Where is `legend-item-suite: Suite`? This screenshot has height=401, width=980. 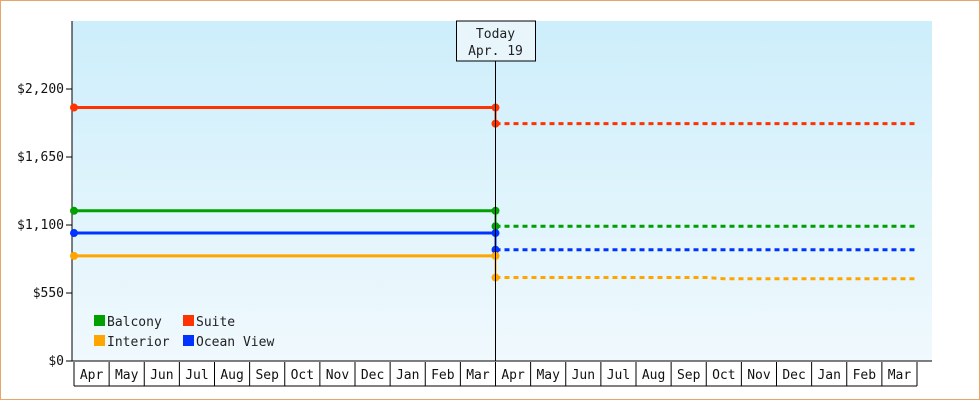
legend-item-suite: Suite is located at coordinates (209, 322).